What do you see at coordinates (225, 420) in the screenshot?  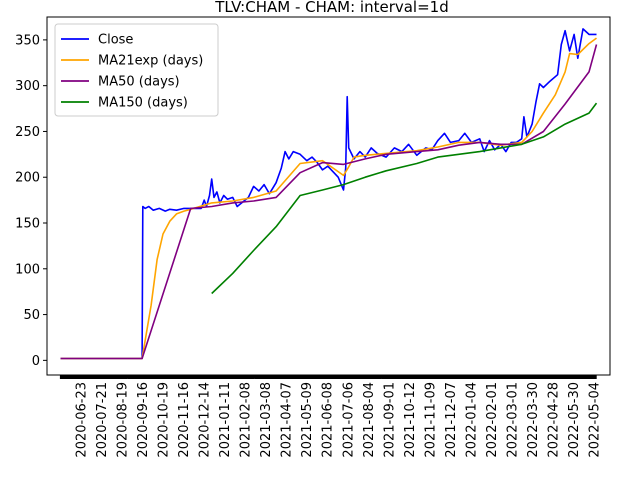 I see `x-tick-label: 2021-01-11` at bounding box center [225, 420].